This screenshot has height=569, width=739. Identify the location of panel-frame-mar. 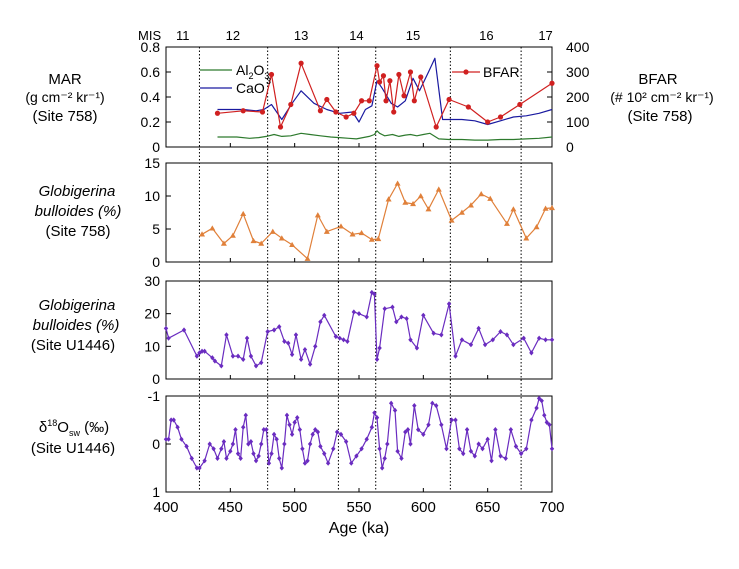
(359, 97).